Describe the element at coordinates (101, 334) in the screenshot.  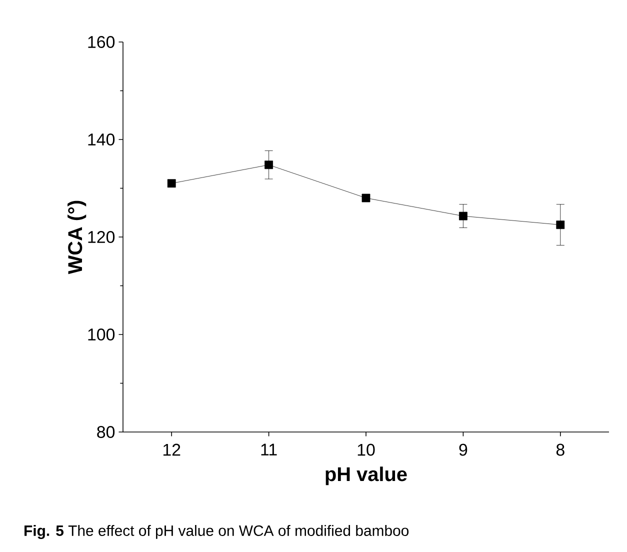
I see `y-tick-label: 100` at that location.